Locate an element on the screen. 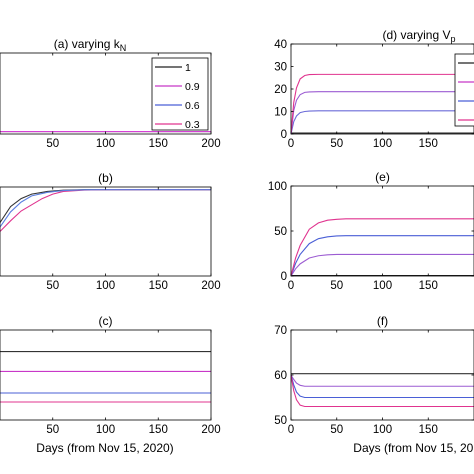 The image size is (474, 474). panel-title: (a) varying kN is located at coordinates (90, 45).